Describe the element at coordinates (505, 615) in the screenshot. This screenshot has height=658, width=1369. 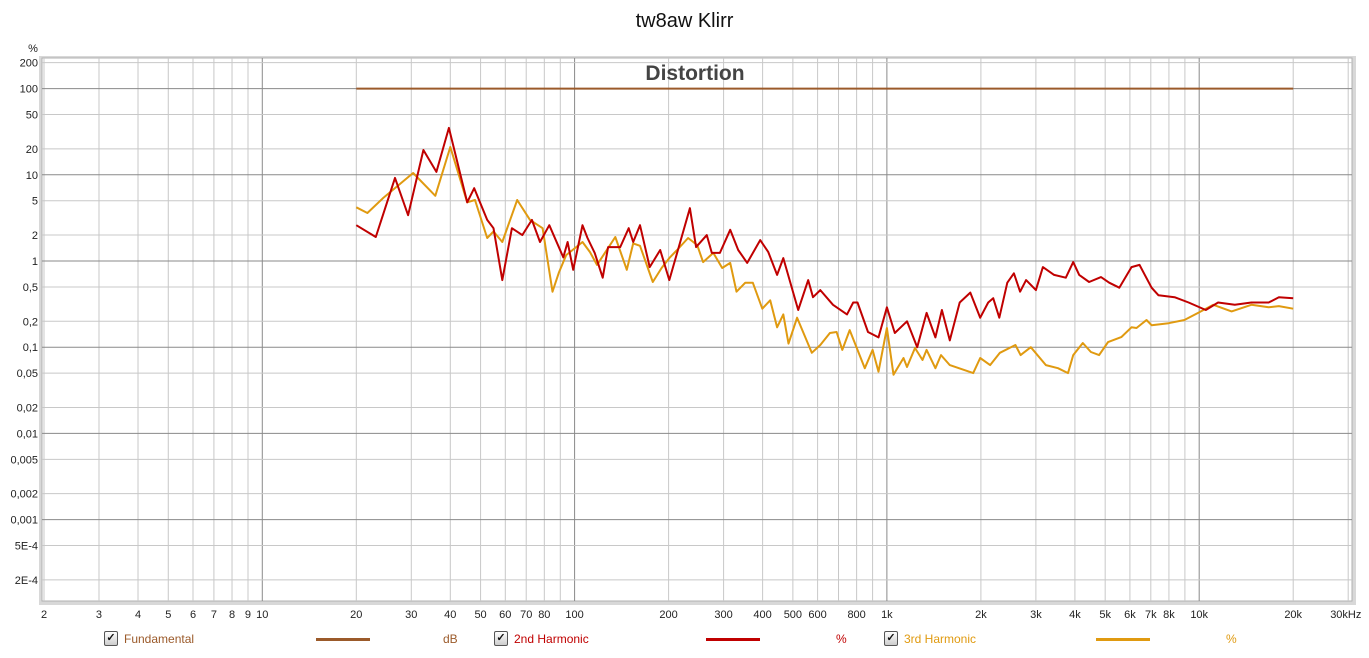
I see `x-tick-label: 60` at that location.